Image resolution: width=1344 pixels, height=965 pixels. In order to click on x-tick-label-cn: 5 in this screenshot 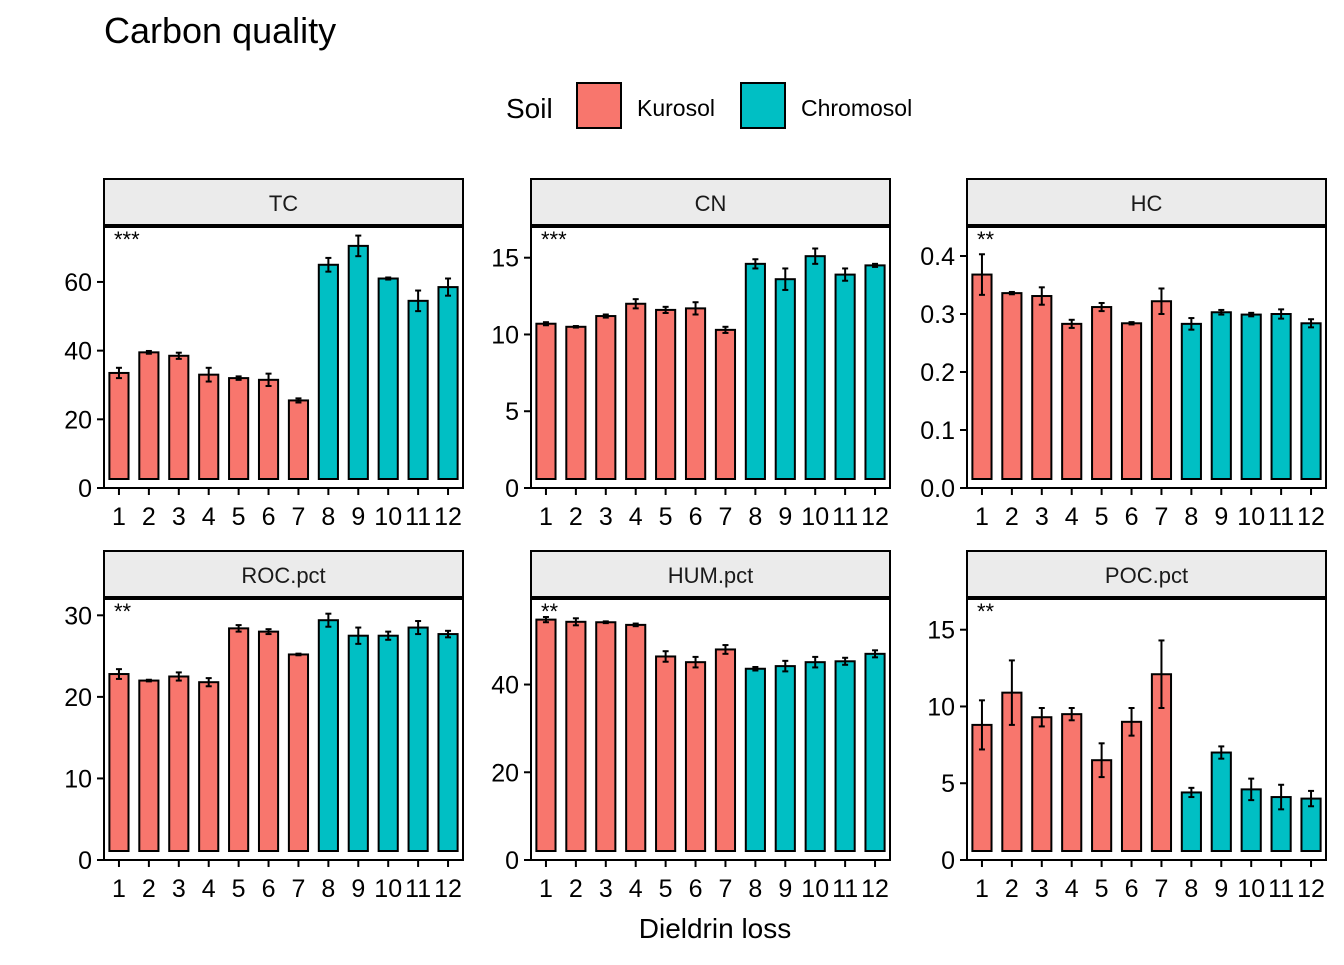, I will do `click(666, 517)`.